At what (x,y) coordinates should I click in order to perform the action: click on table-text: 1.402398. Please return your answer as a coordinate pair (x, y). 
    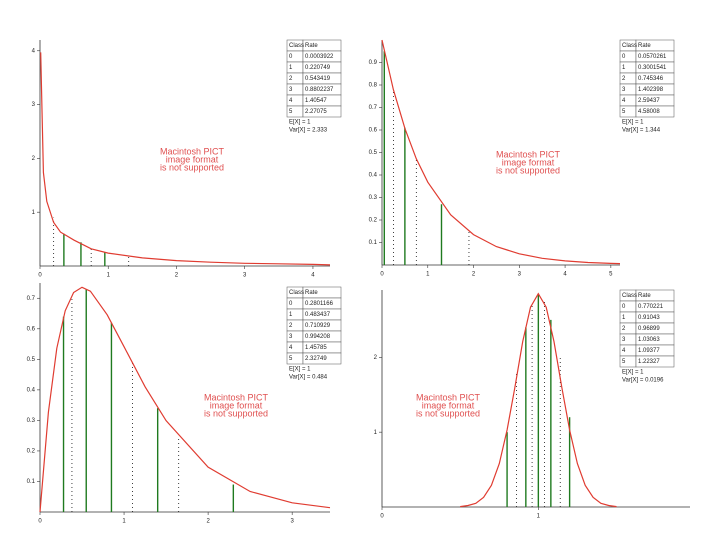
    Looking at the image, I should click on (651, 90).